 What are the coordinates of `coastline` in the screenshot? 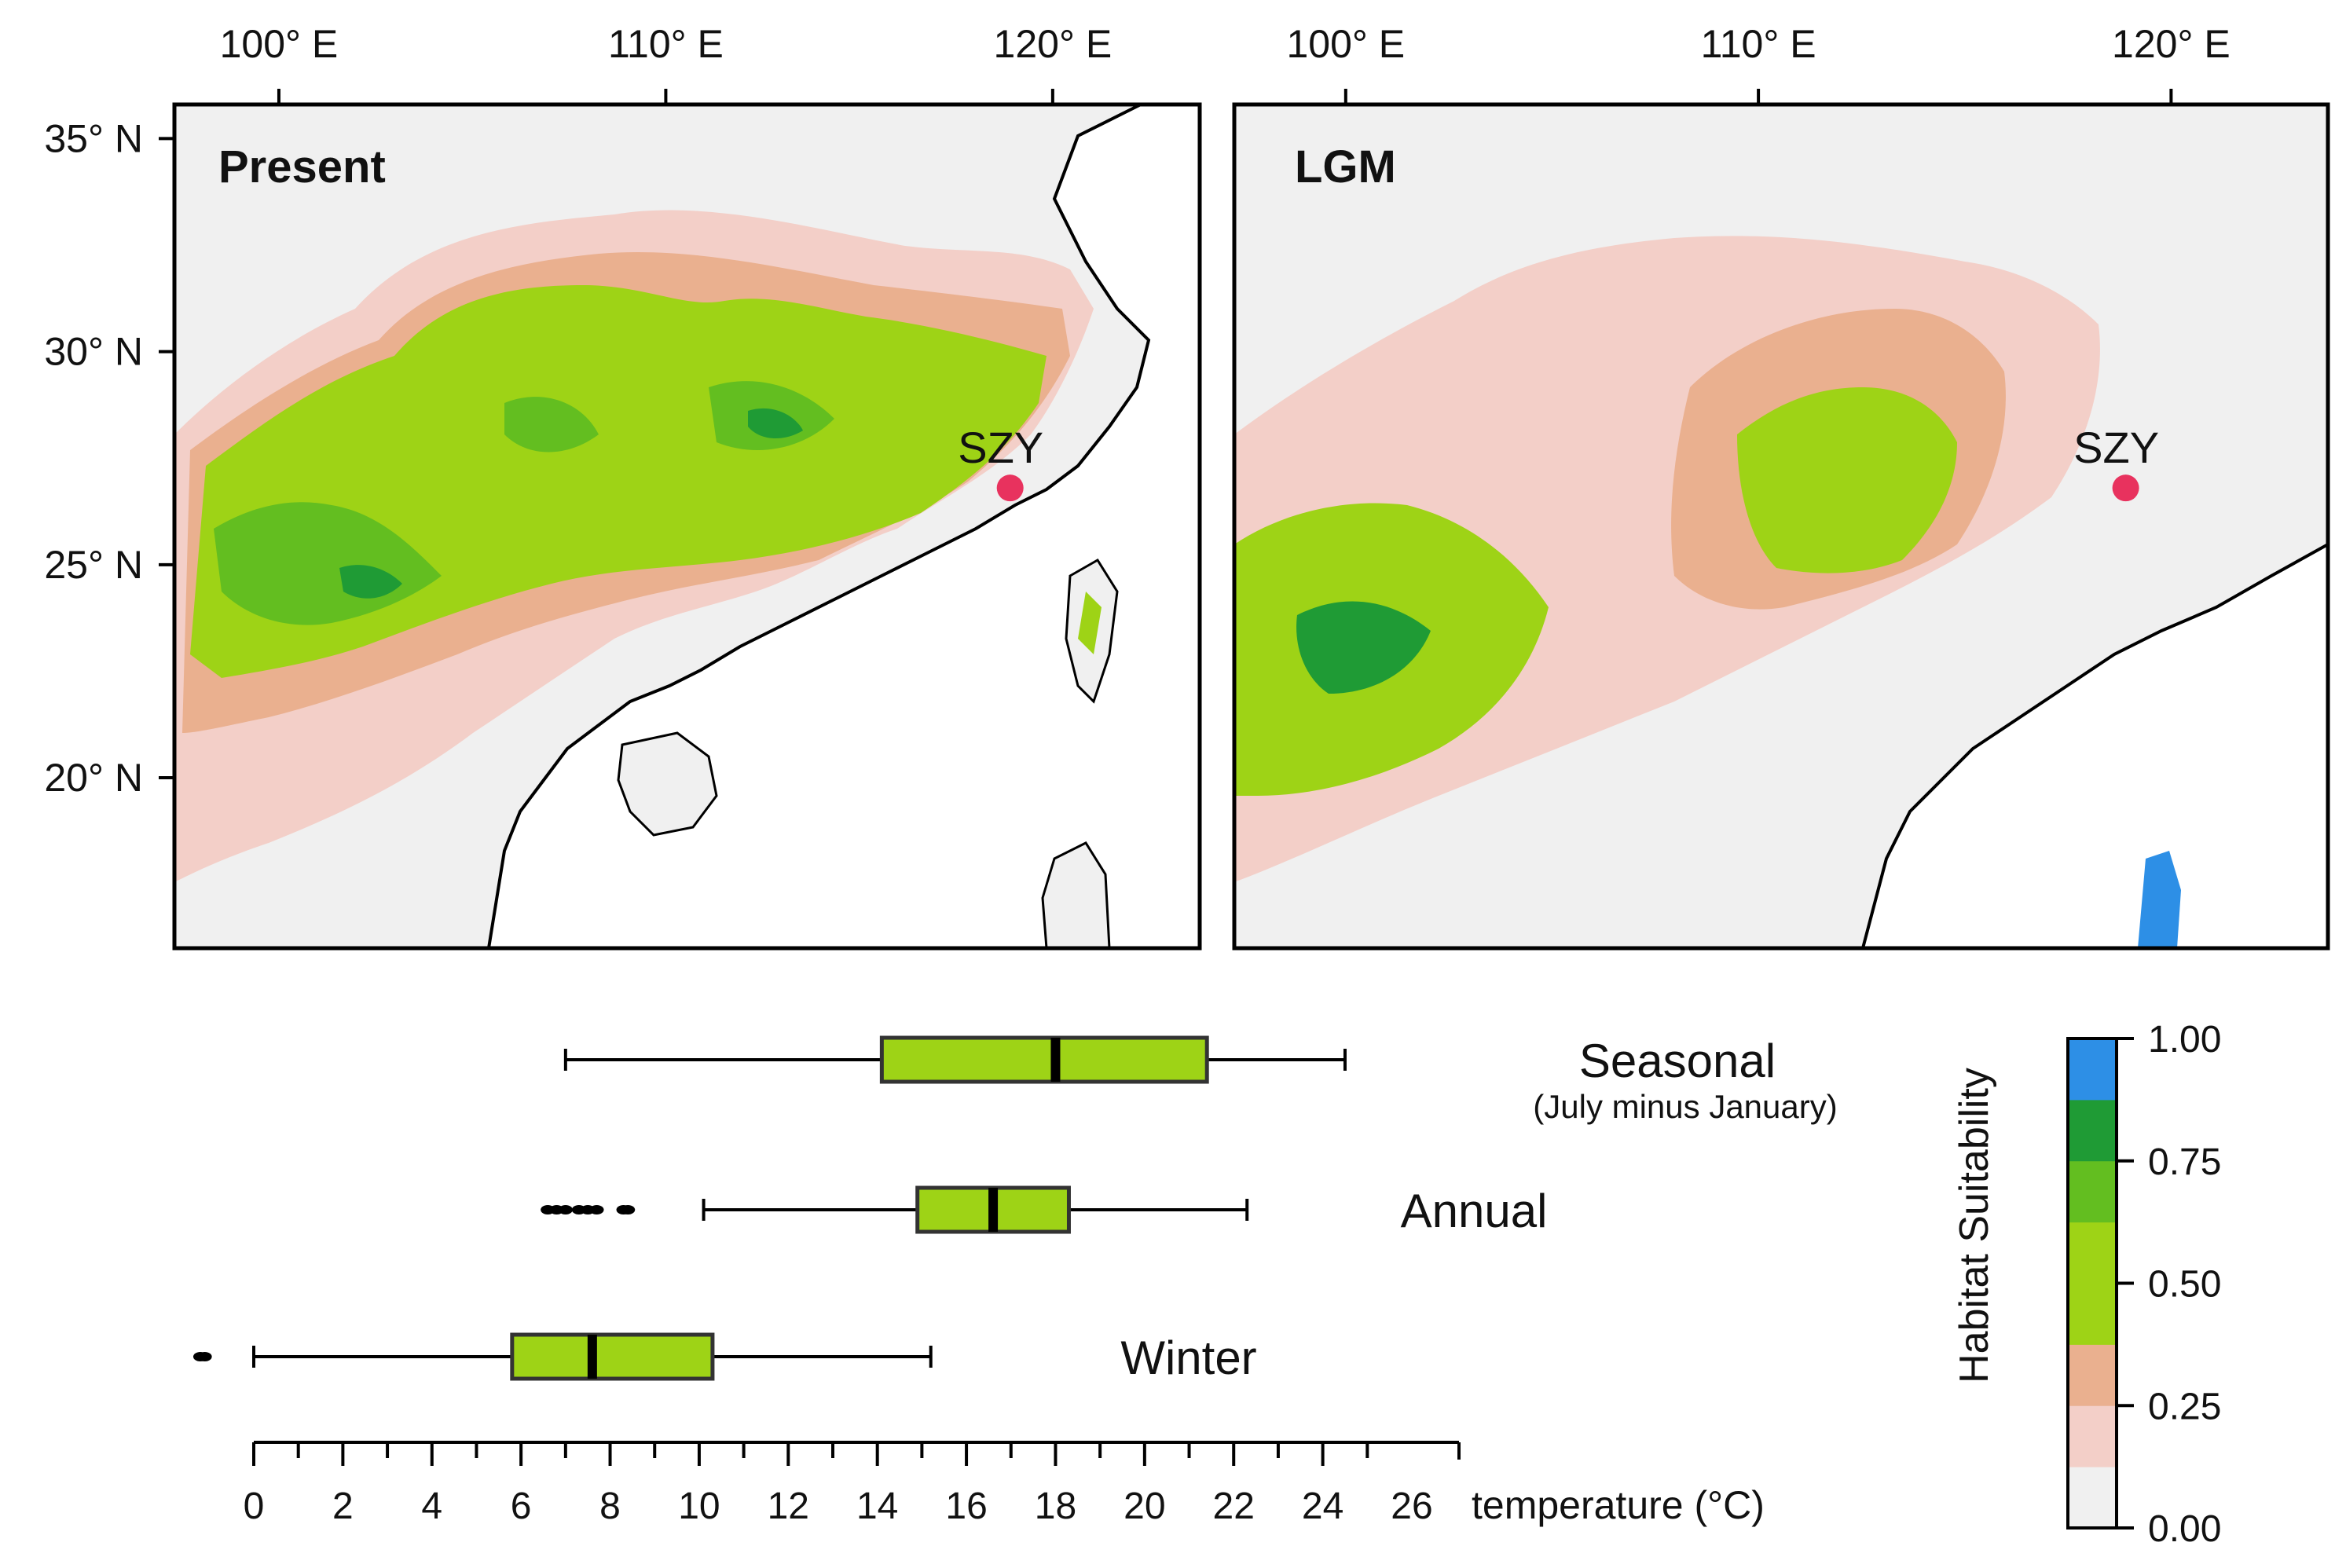 It's located at (2094, 746).